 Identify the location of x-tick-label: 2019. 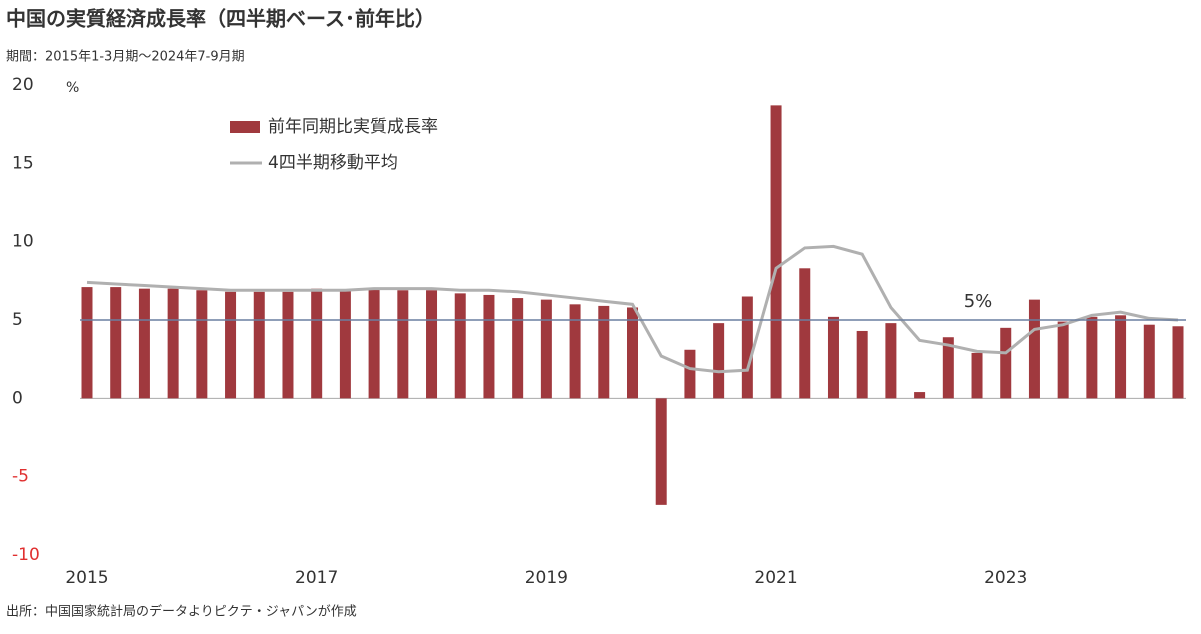
(546, 578).